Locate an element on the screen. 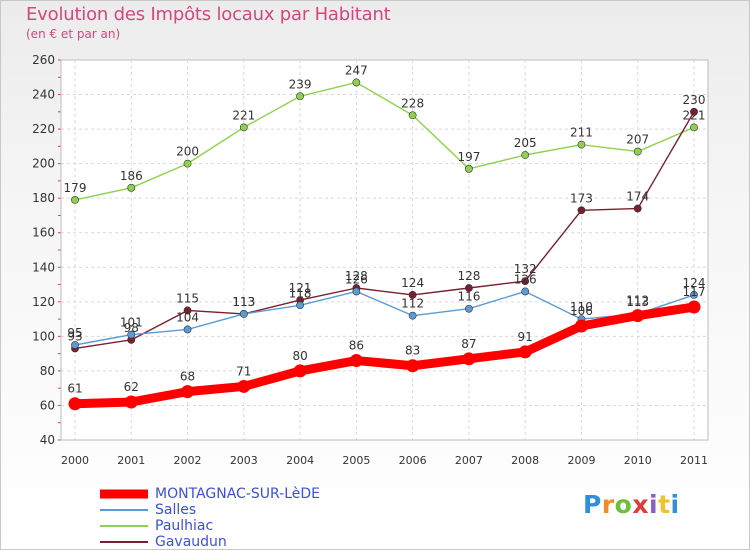  x-tick-label: 2006 is located at coordinates (413, 460).